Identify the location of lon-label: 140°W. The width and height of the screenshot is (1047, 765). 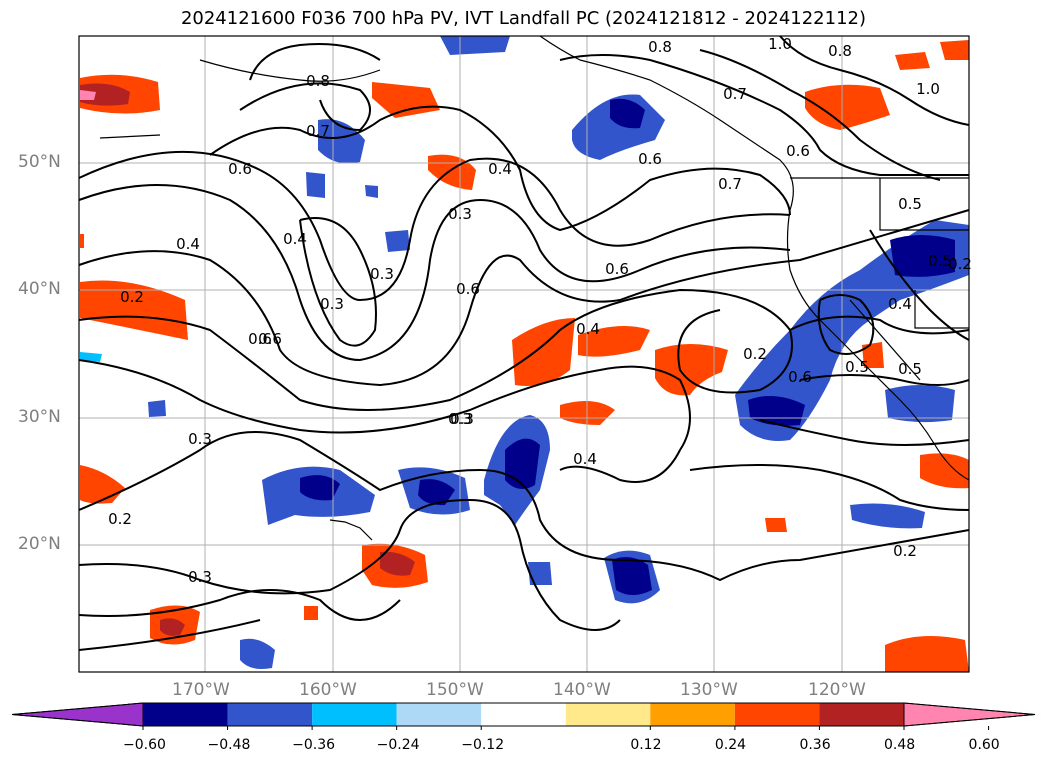
(582, 690).